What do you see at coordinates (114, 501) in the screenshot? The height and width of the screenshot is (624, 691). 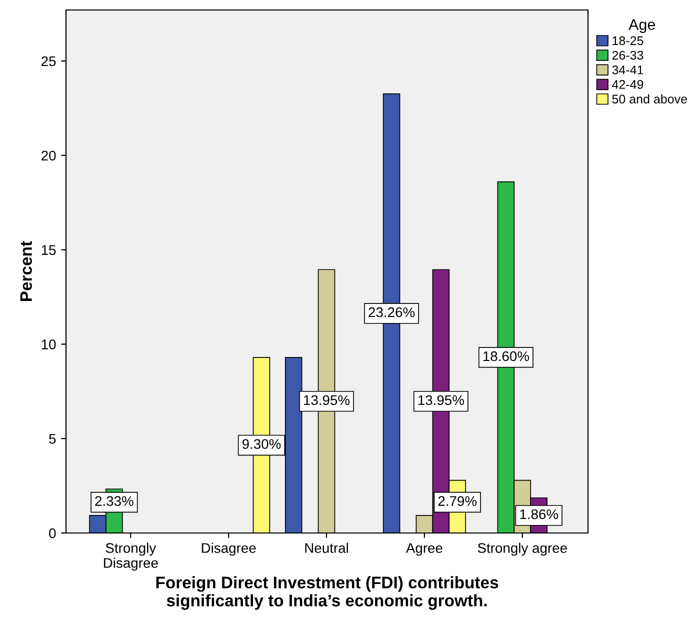 I see `data-label: 2.33%` at bounding box center [114, 501].